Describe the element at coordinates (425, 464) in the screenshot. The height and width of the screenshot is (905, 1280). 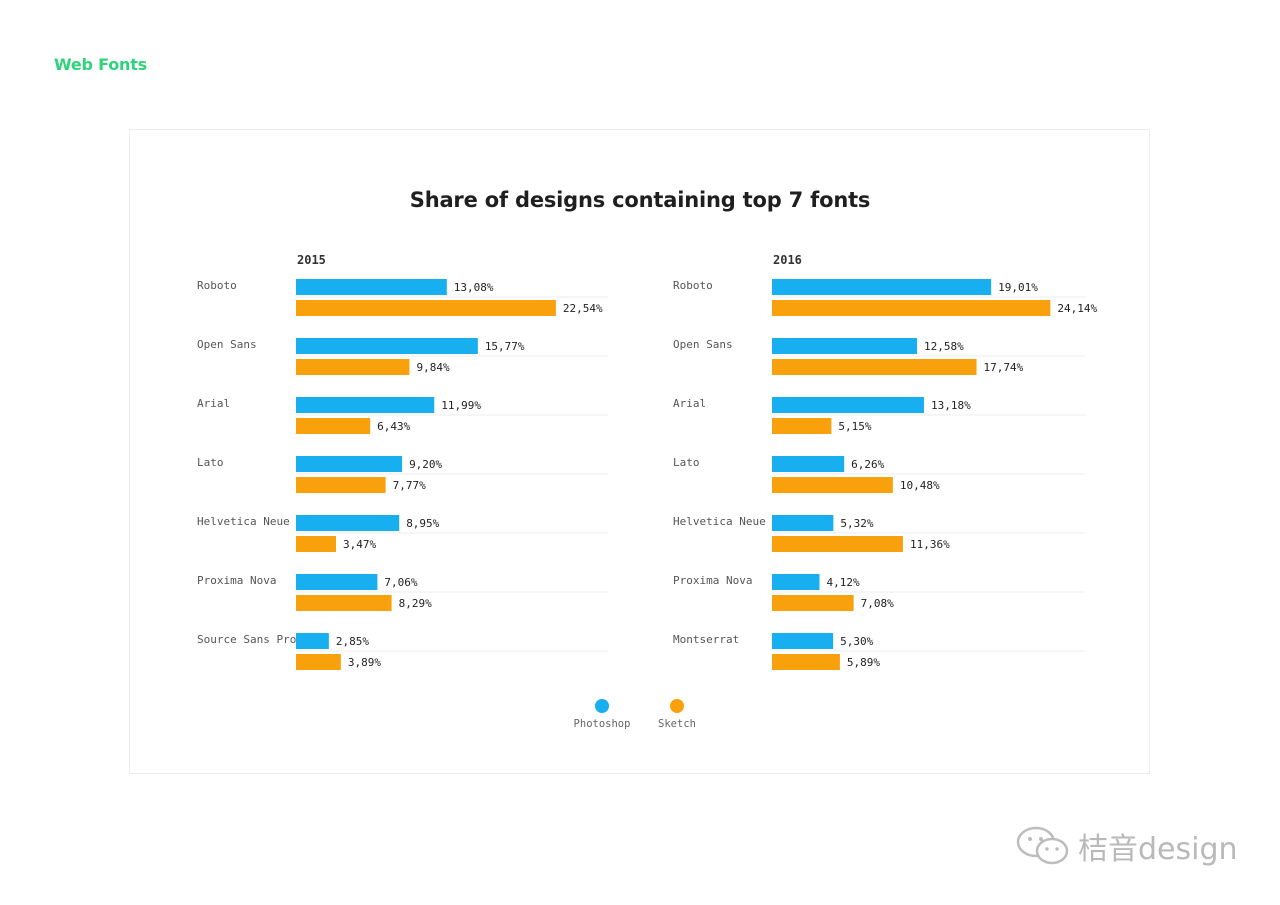
I see `data-label-photoshop-lato-2015: 9,20%` at that location.